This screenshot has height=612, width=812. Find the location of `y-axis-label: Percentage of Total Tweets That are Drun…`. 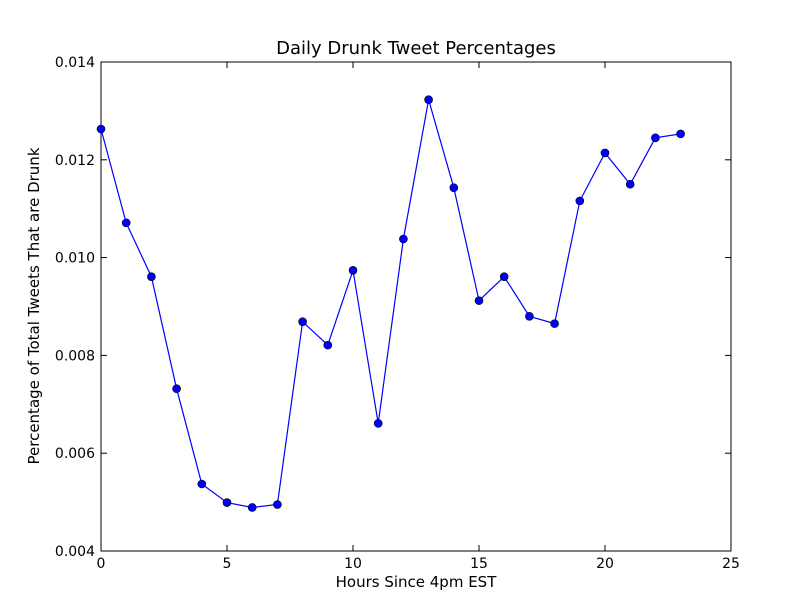

y-axis-label: Percentage of Total Tweets That are Drun… is located at coordinates (34, 305).